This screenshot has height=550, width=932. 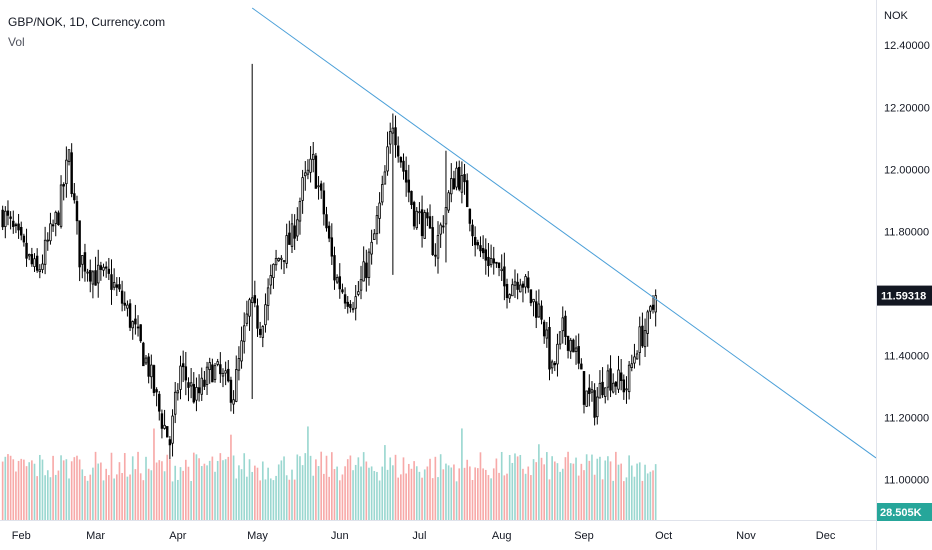 What do you see at coordinates (16, 42) in the screenshot?
I see `volume-label: Vol` at bounding box center [16, 42].